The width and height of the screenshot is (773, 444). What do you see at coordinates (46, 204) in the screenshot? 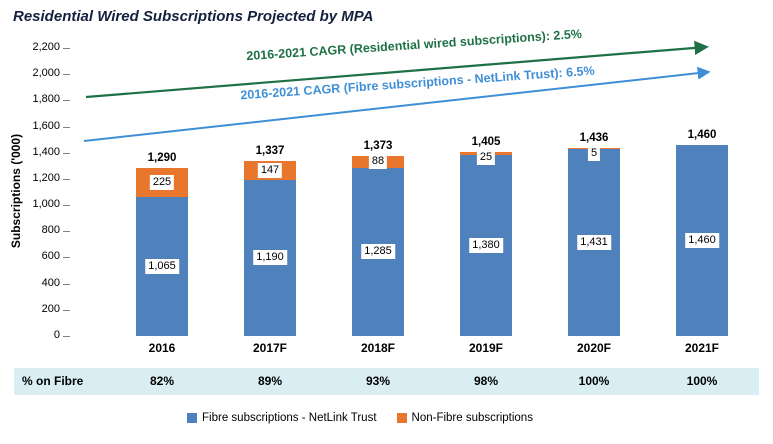
I see `y-tick-label: 1,000` at bounding box center [46, 204].